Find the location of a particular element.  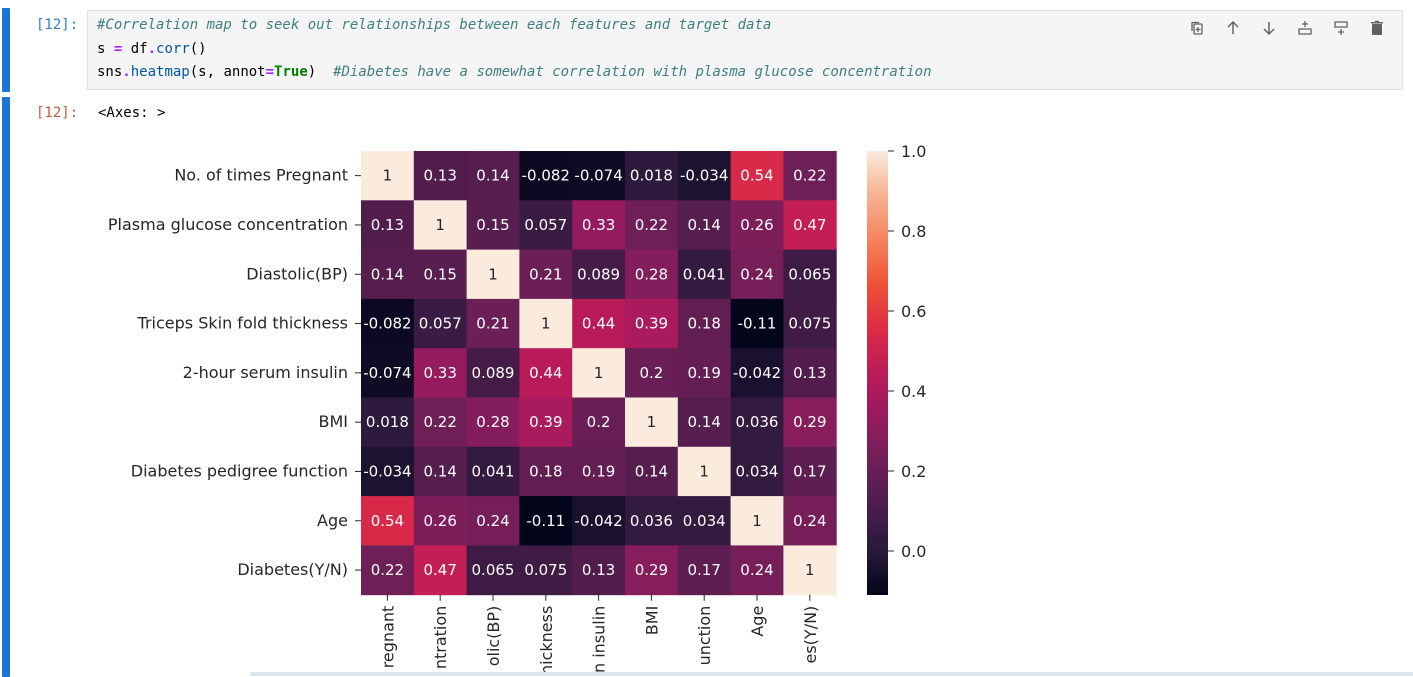

code-token: True is located at coordinates (291, 72).